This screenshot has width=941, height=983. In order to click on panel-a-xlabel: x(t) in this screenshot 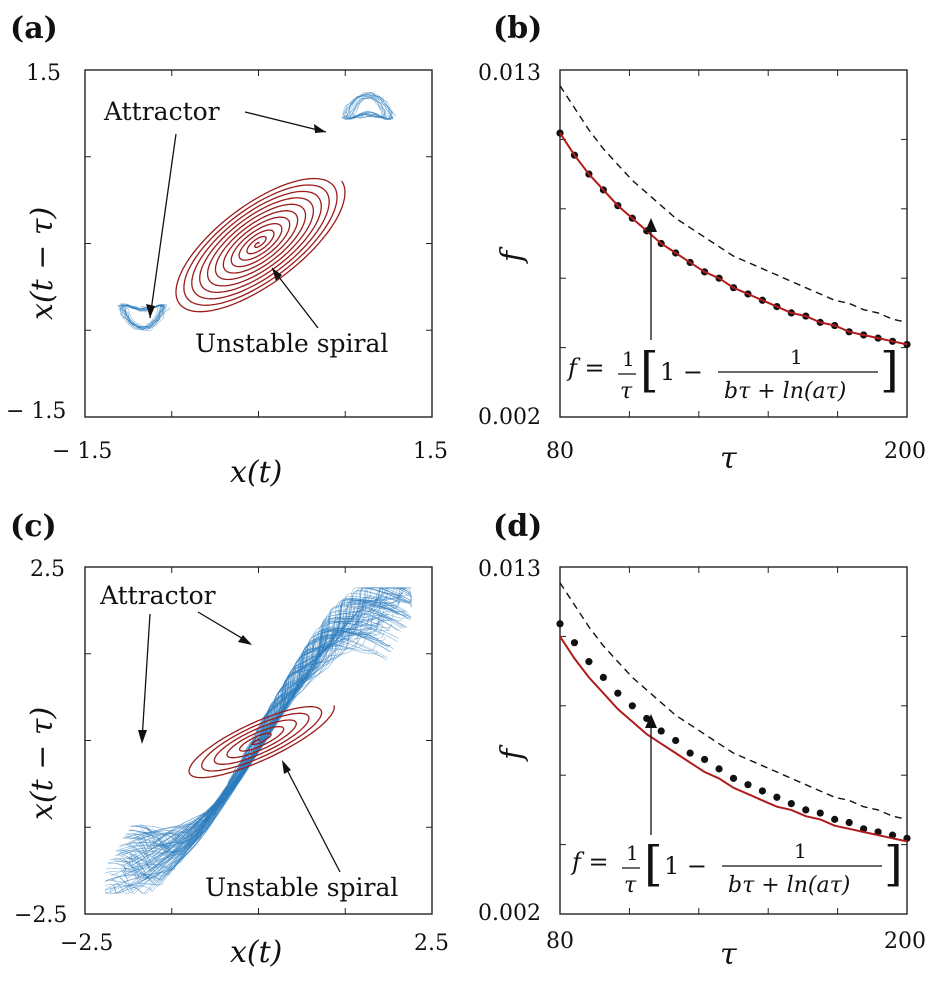, I will do `click(256, 472)`.